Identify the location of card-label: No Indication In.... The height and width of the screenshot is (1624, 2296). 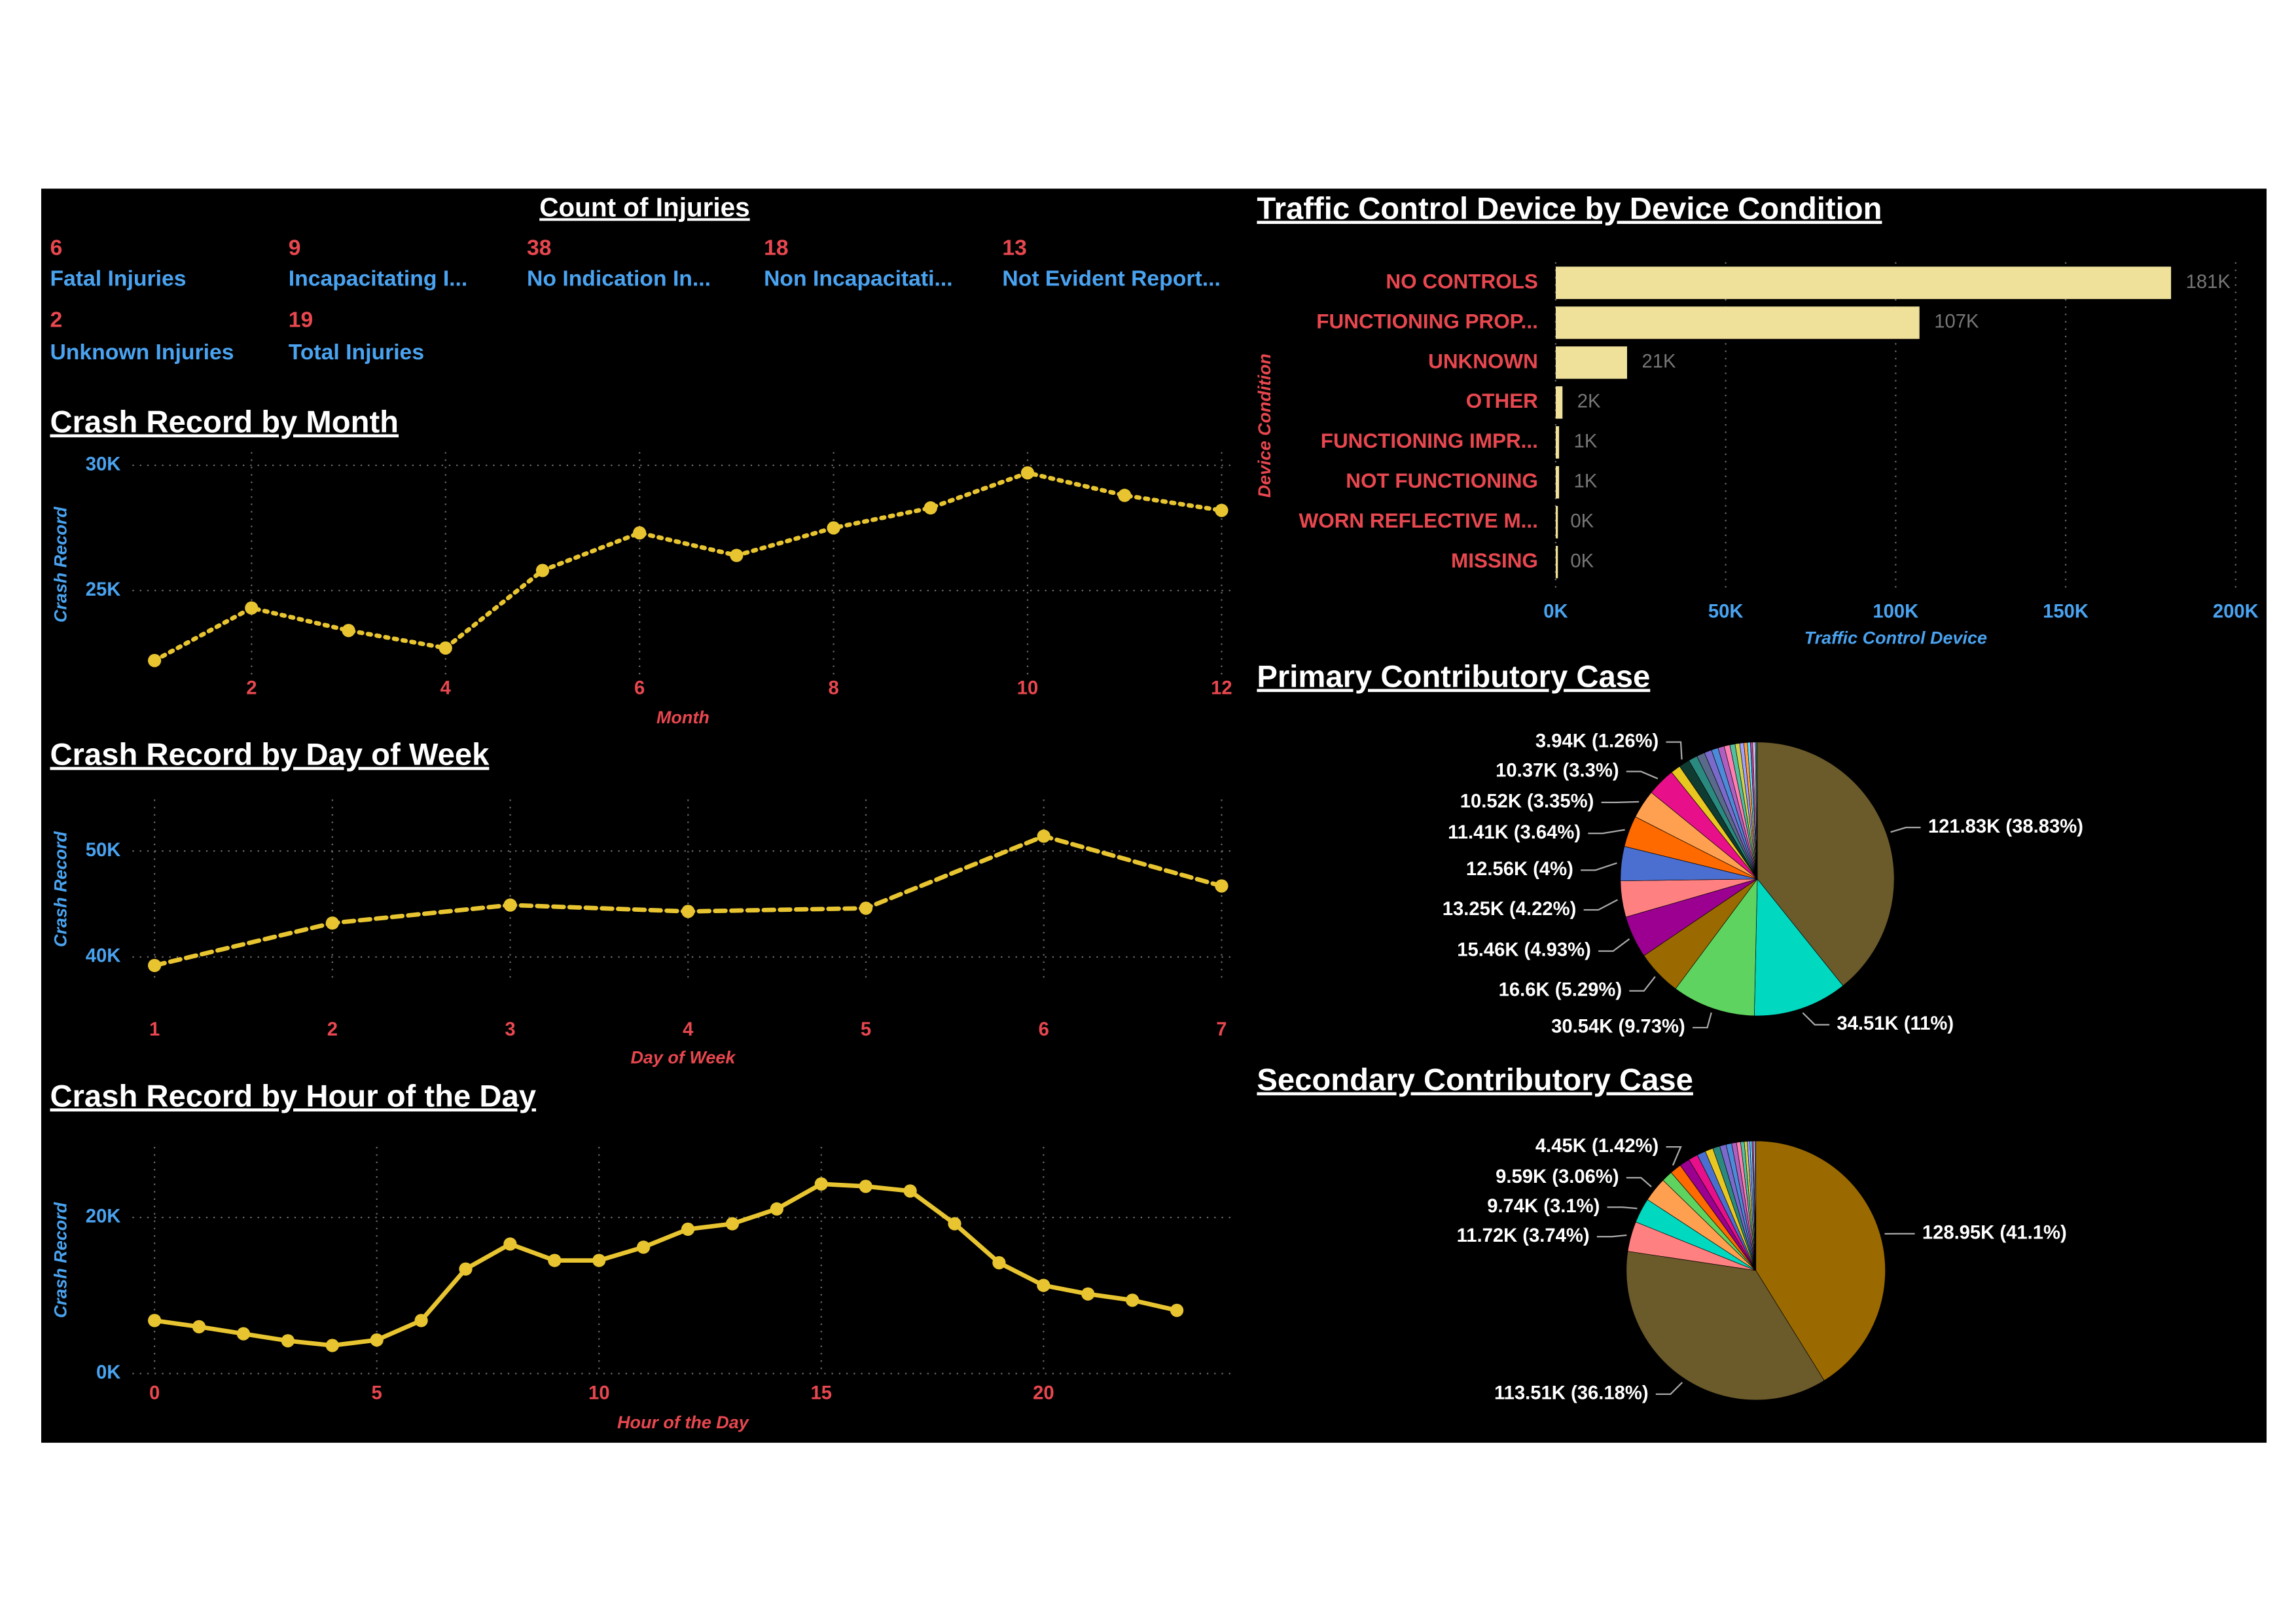
(619, 278).